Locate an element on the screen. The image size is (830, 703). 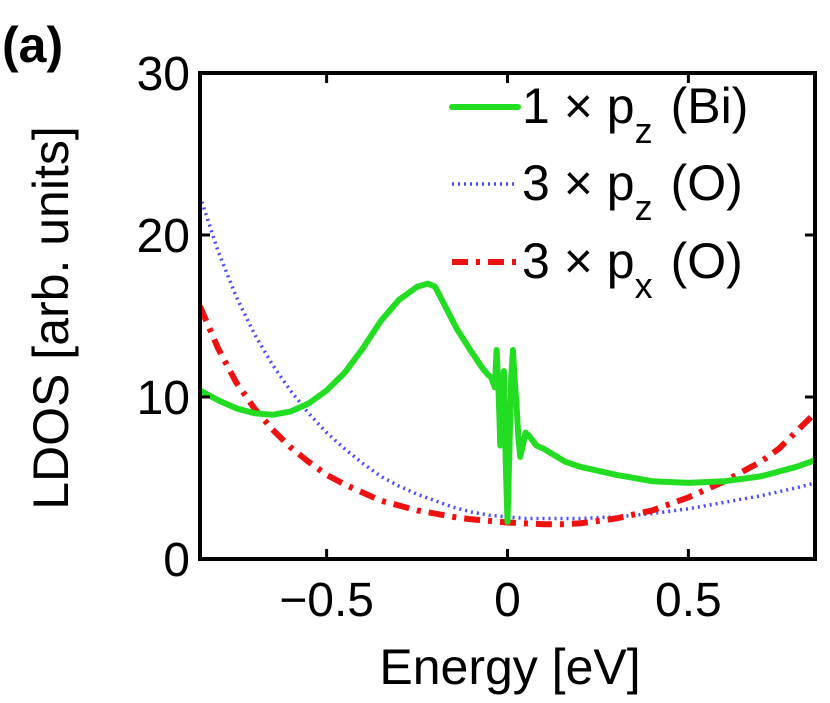
legend: 1 × pz (Bi)3 × pz (O)3 × px (O) is located at coordinates (598, 192).